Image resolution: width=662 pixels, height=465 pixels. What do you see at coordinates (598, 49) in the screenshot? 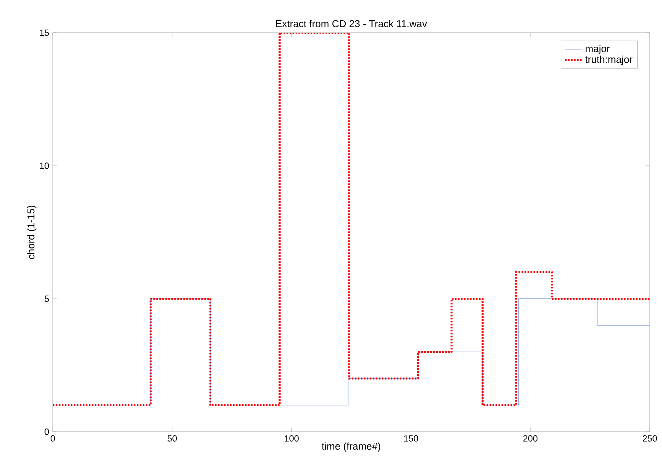
I see `legend-label: major` at bounding box center [598, 49].